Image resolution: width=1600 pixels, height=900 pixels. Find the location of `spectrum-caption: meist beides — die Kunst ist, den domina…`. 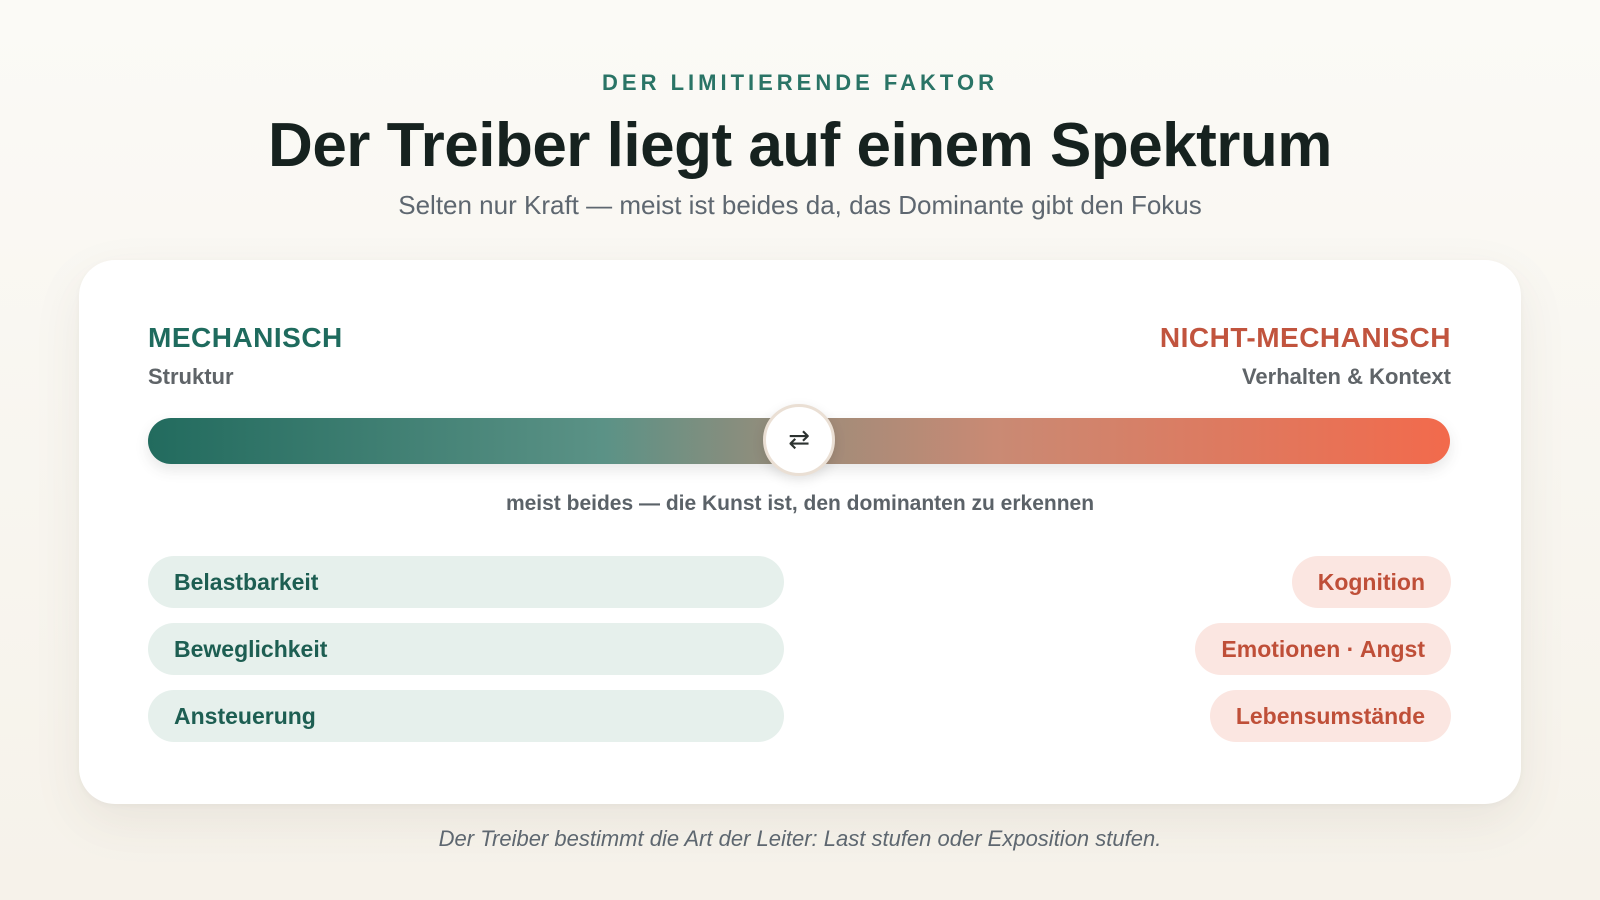

spectrum-caption: meist beides — die Kunst ist, den domina… is located at coordinates (800, 503).